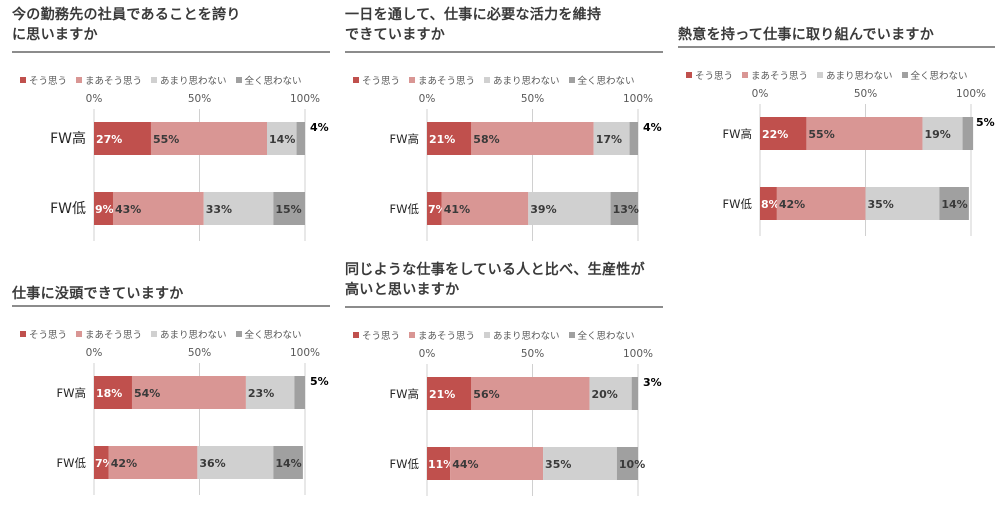 Image resolution: width=995 pixels, height=511 pixels. I want to click on chart-title: 同じような仕事をしている人と比べ、生産性が高いと思いますか, so click(495, 280).